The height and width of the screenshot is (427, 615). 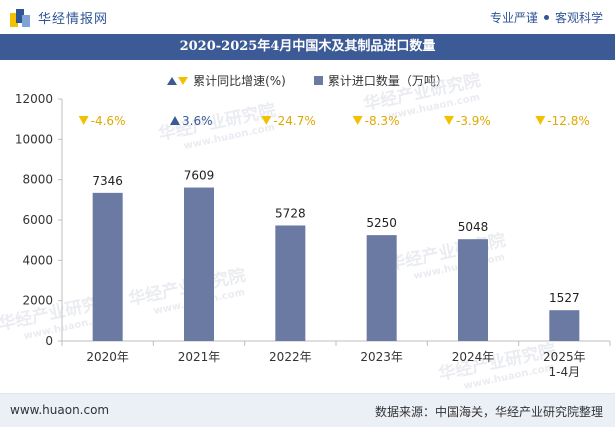 I want to click on footer: www.huaon.com 数据来源：中国海关，华经产业研究院整理, so click(x=307, y=410).